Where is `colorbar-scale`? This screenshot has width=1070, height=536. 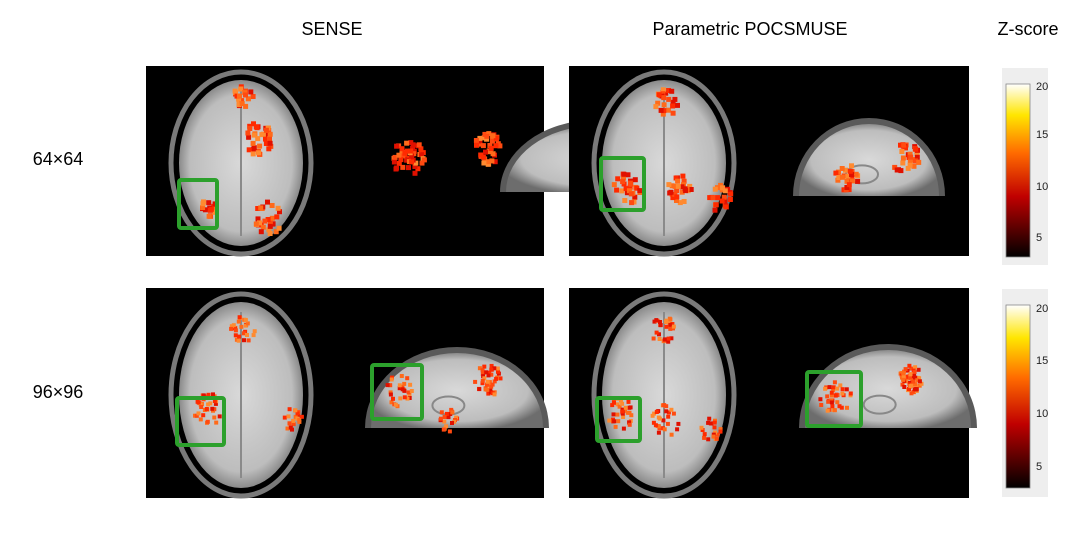 colorbar-scale is located at coordinates (1018, 170).